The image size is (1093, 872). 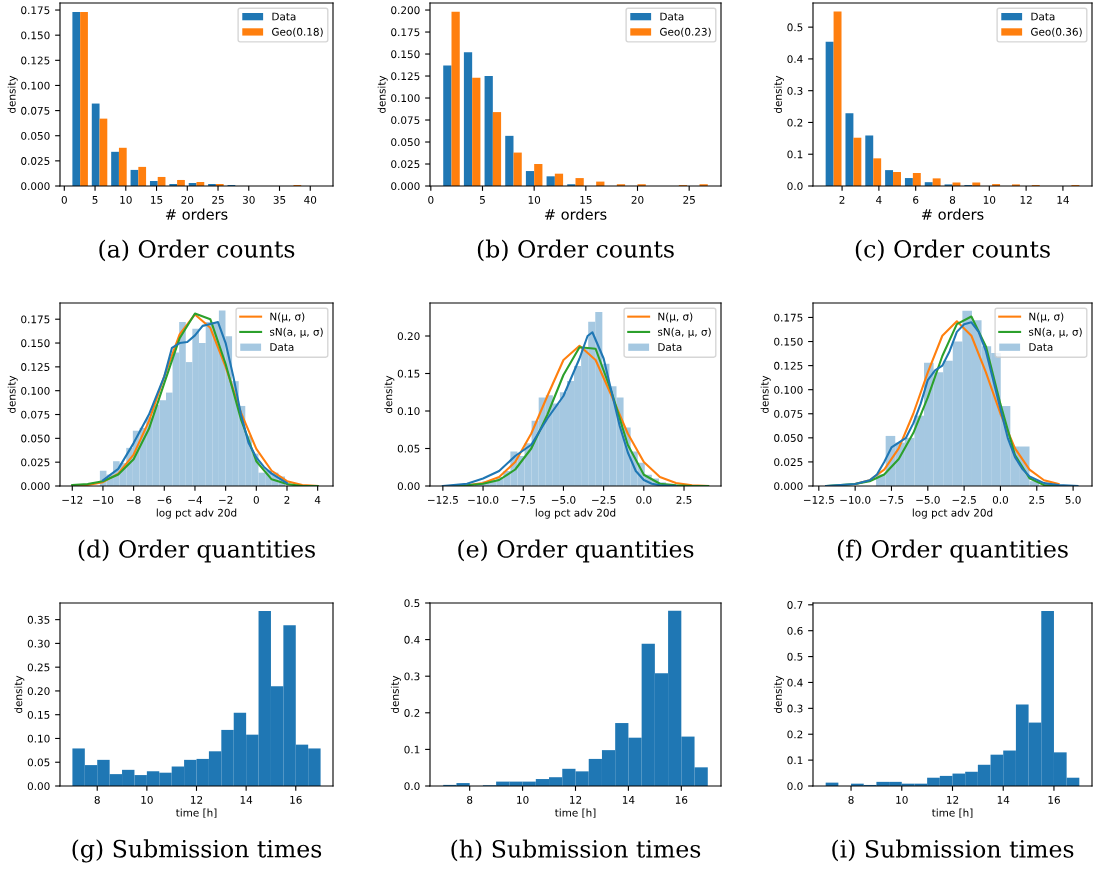 I want to click on y-tick-label: 0.7, so click(x=795, y=605).